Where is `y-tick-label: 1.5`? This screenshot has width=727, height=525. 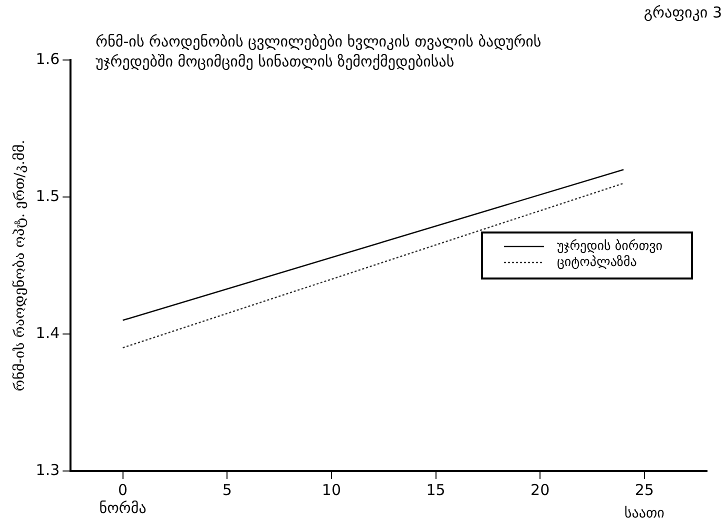
y-tick-label: 1.5 is located at coordinates (48, 195).